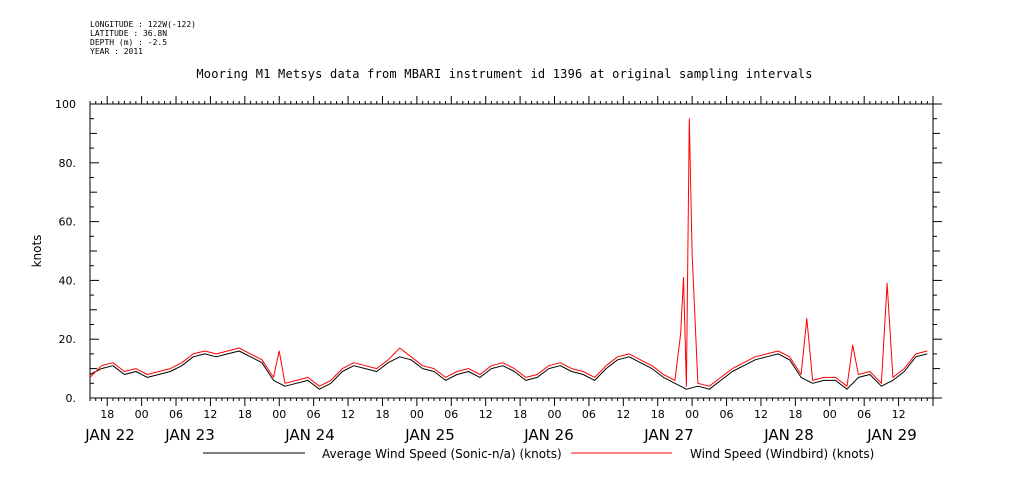 Image resolution: width=1009 pixels, height=504 pixels. What do you see at coordinates (189, 435) in the screenshot?
I see `x-date-label: JAN 23` at bounding box center [189, 435].